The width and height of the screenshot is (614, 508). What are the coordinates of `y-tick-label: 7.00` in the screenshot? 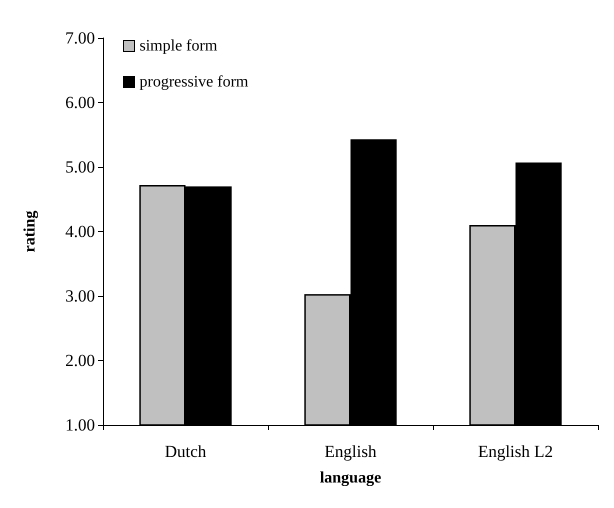 It's located at (80, 38).